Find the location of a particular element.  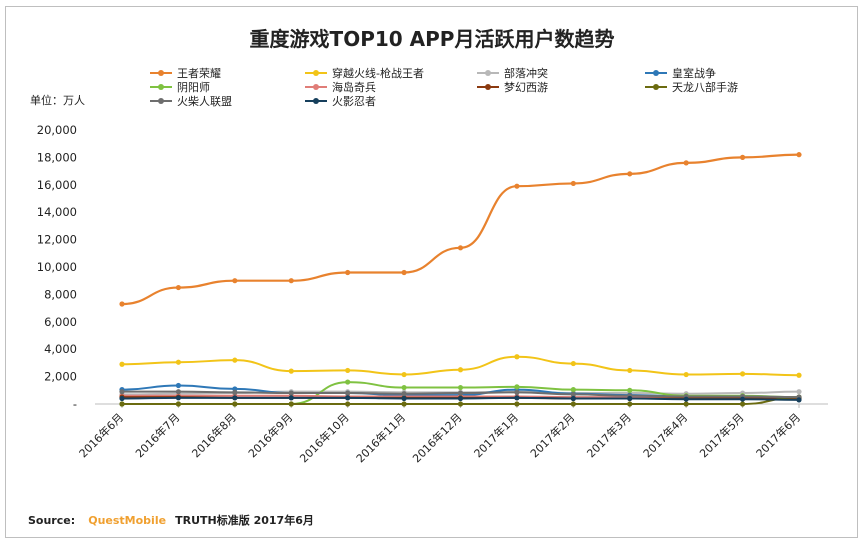

legend-item: 火柴人联盟 is located at coordinates (191, 101).